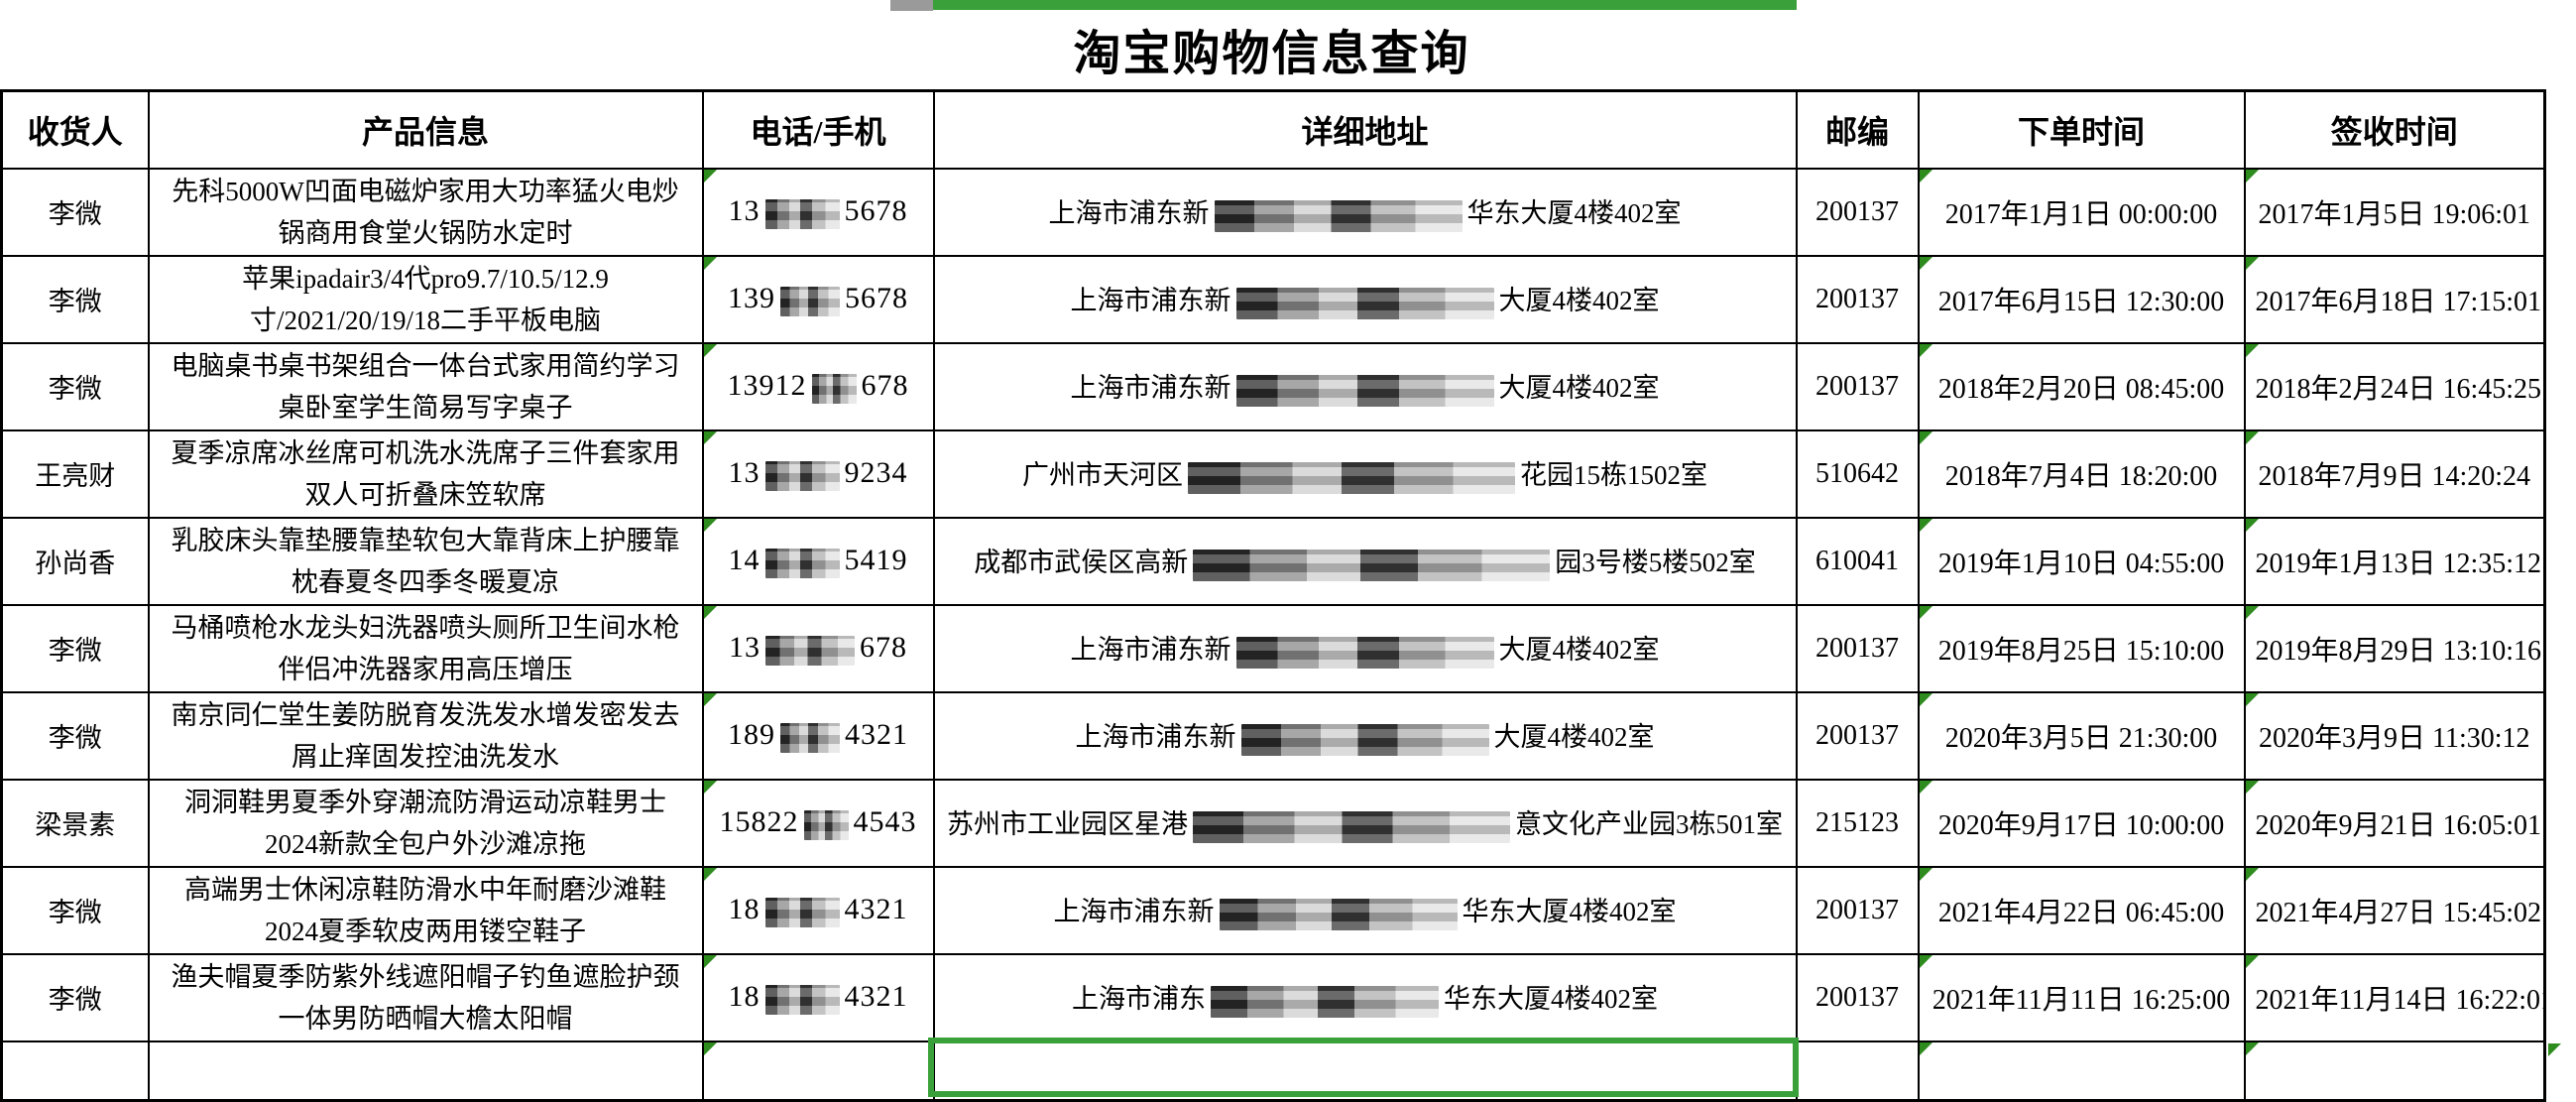  What do you see at coordinates (2081, 129) in the screenshot?
I see `col-header-order-time: 下单时间` at bounding box center [2081, 129].